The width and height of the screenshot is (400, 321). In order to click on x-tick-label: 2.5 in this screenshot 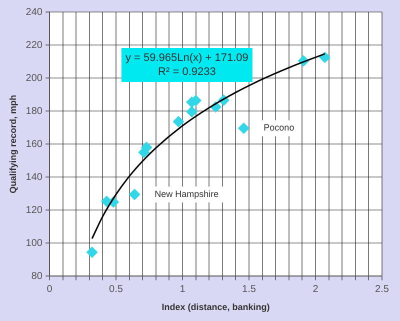, I will do `click(382, 289)`.